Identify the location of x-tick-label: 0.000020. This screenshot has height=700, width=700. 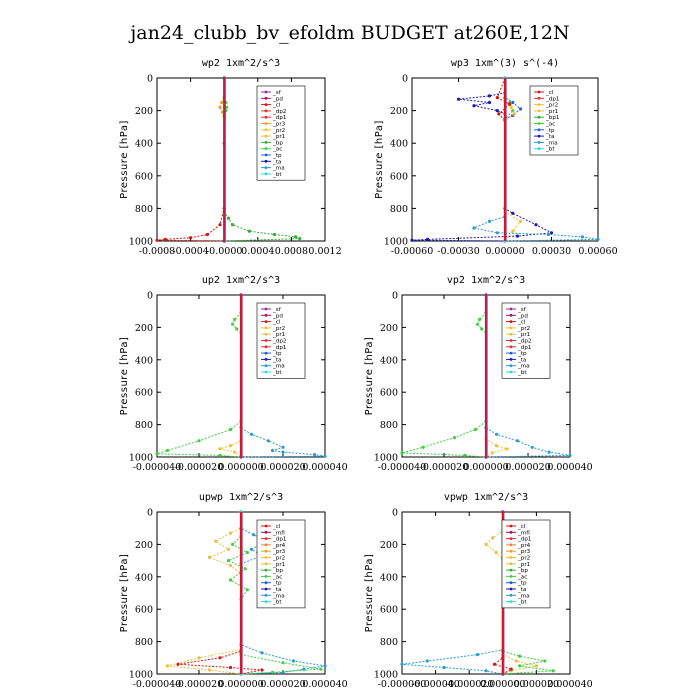
(282, 684).